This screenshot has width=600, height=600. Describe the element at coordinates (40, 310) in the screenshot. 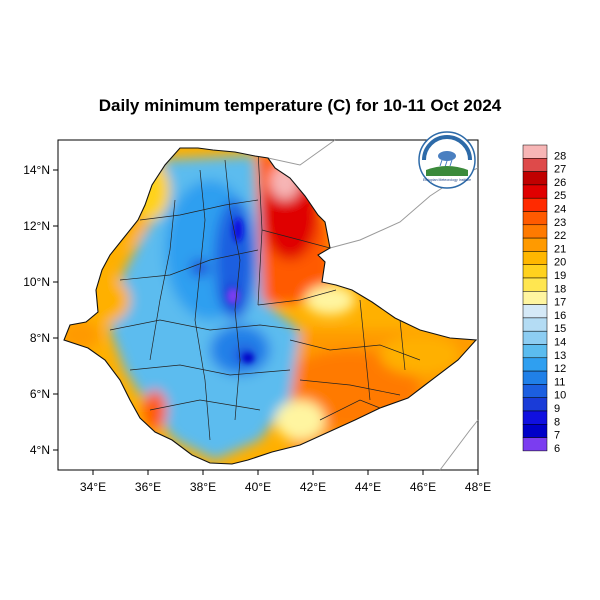

I see `y-axis: 14°N 12°N 10°N 8°N 6°N 4°N` at that location.